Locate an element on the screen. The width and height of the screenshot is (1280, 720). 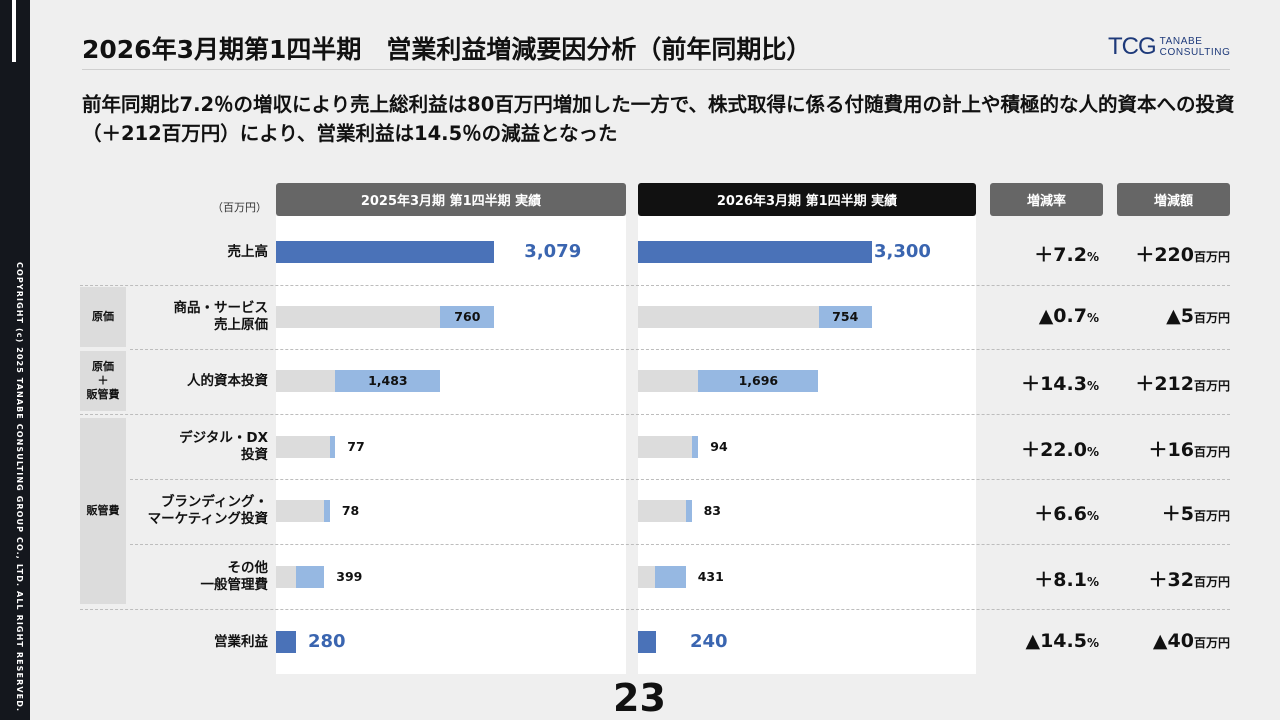
row-label: デジタル・DX 投資 is located at coordinates (223, 446).